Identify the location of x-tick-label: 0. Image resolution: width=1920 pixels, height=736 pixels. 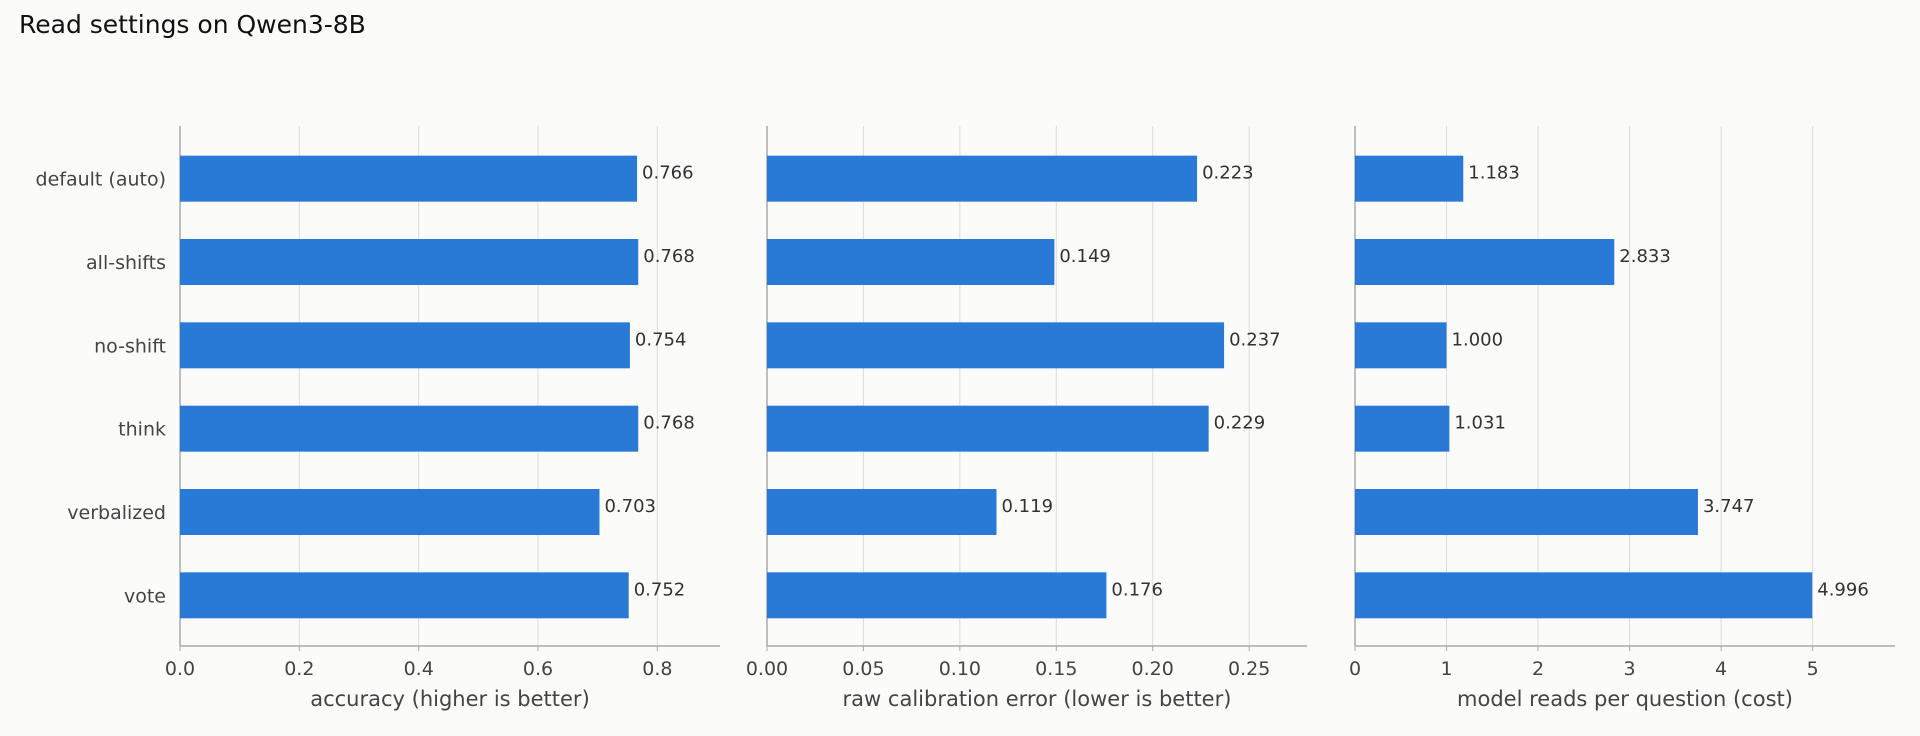
(1355, 669).